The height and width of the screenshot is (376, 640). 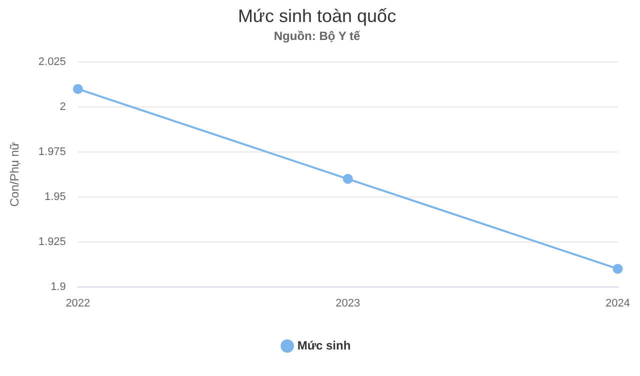 I want to click on legend-label: Mức sinh, so click(x=324, y=345).